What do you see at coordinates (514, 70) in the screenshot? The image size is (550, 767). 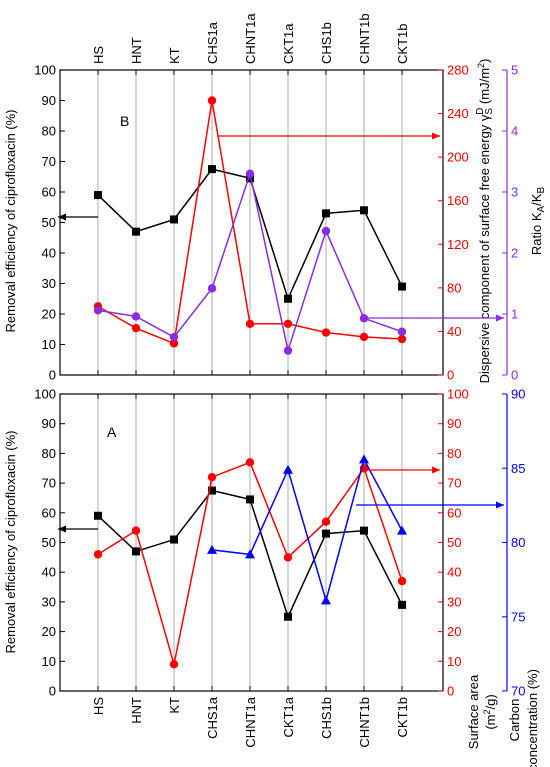 I see `panel-b-right2-tick-label-5: 5` at bounding box center [514, 70].